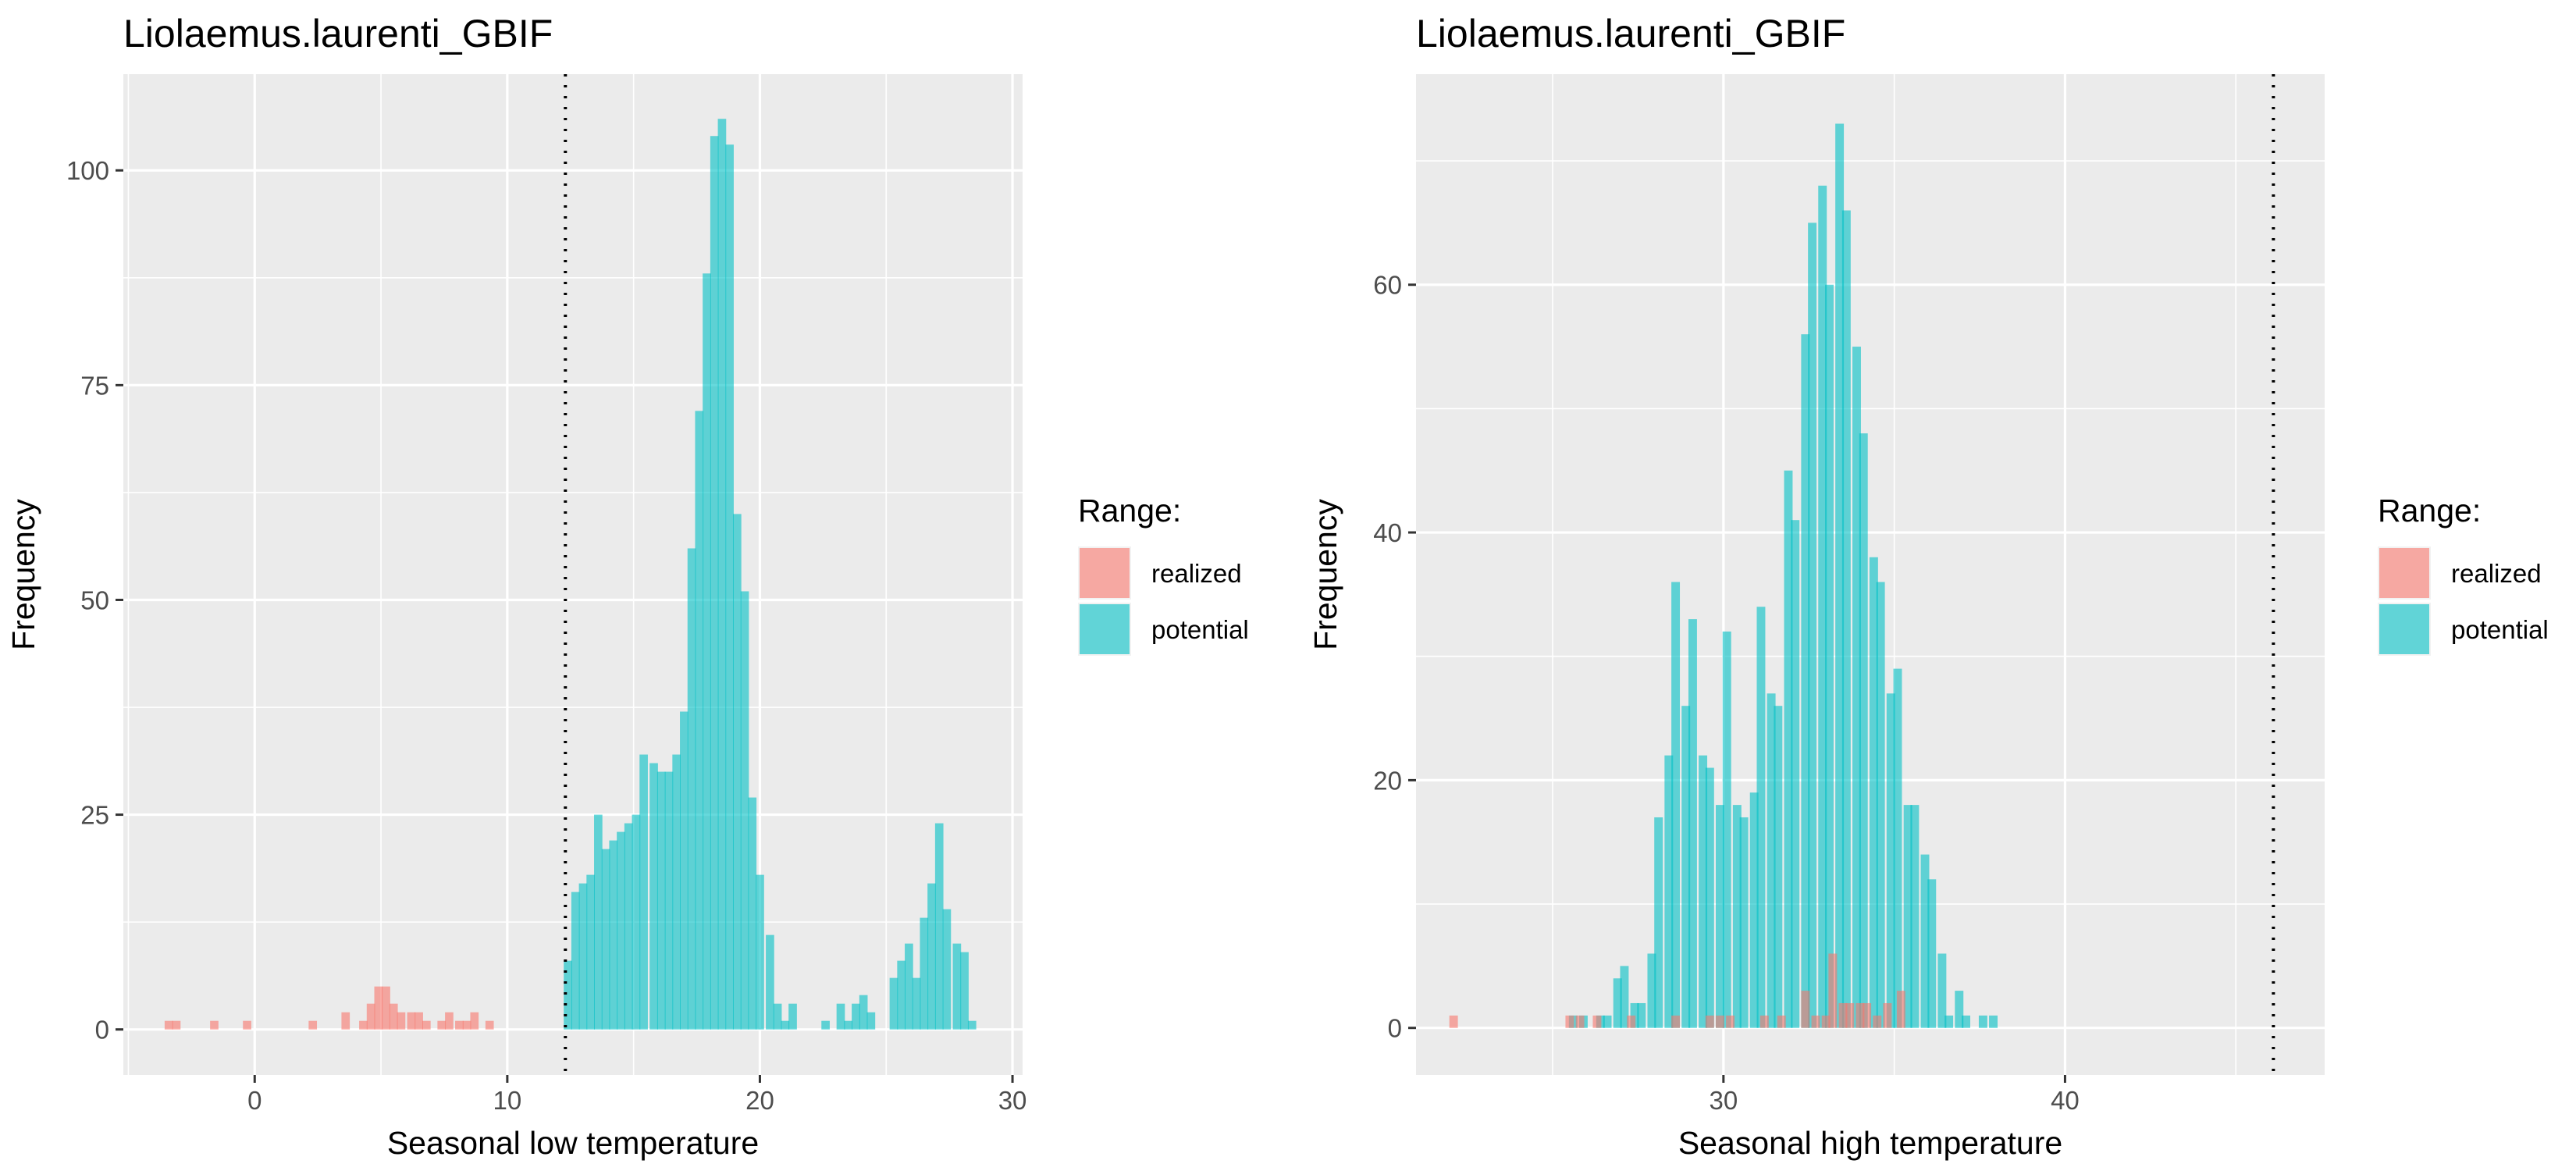 This screenshot has width=2576, height=1171. Describe the element at coordinates (1387, 780) in the screenshot. I see `y-tick-label: 20` at that location.